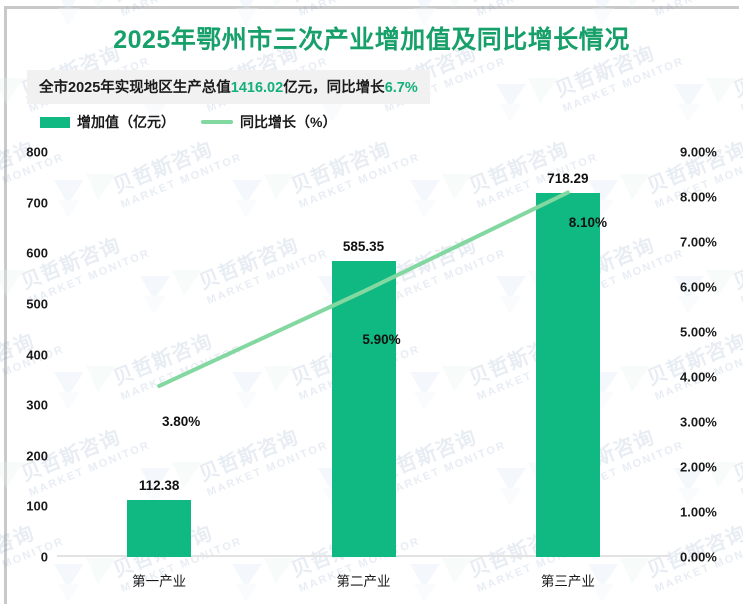 This screenshot has height=608, width=743. What do you see at coordinates (159, 581) in the screenshot?
I see `x-axis-category-label: 第一产业` at bounding box center [159, 581].